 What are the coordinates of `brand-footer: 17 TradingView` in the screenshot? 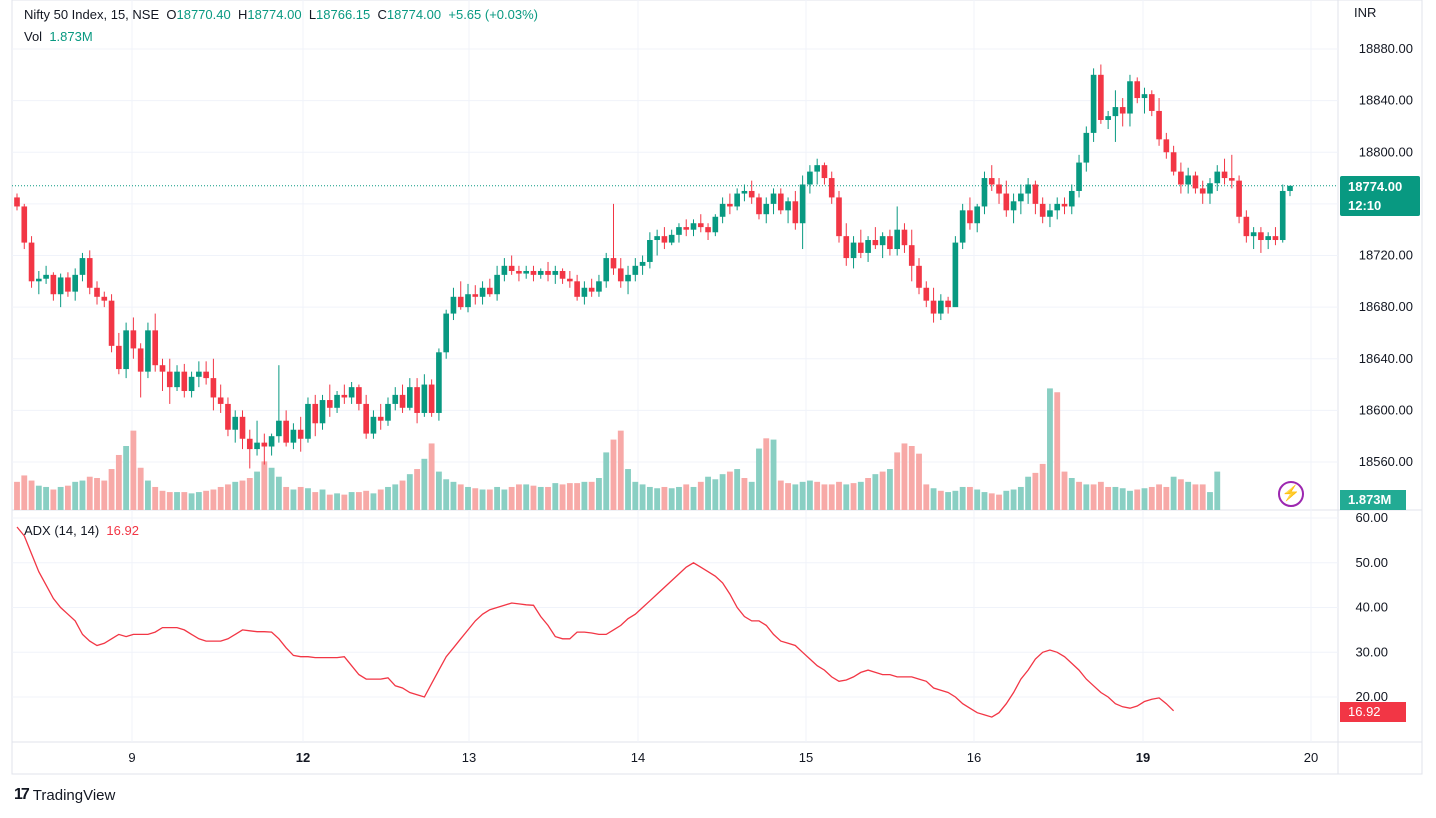 It's located at (64, 795).